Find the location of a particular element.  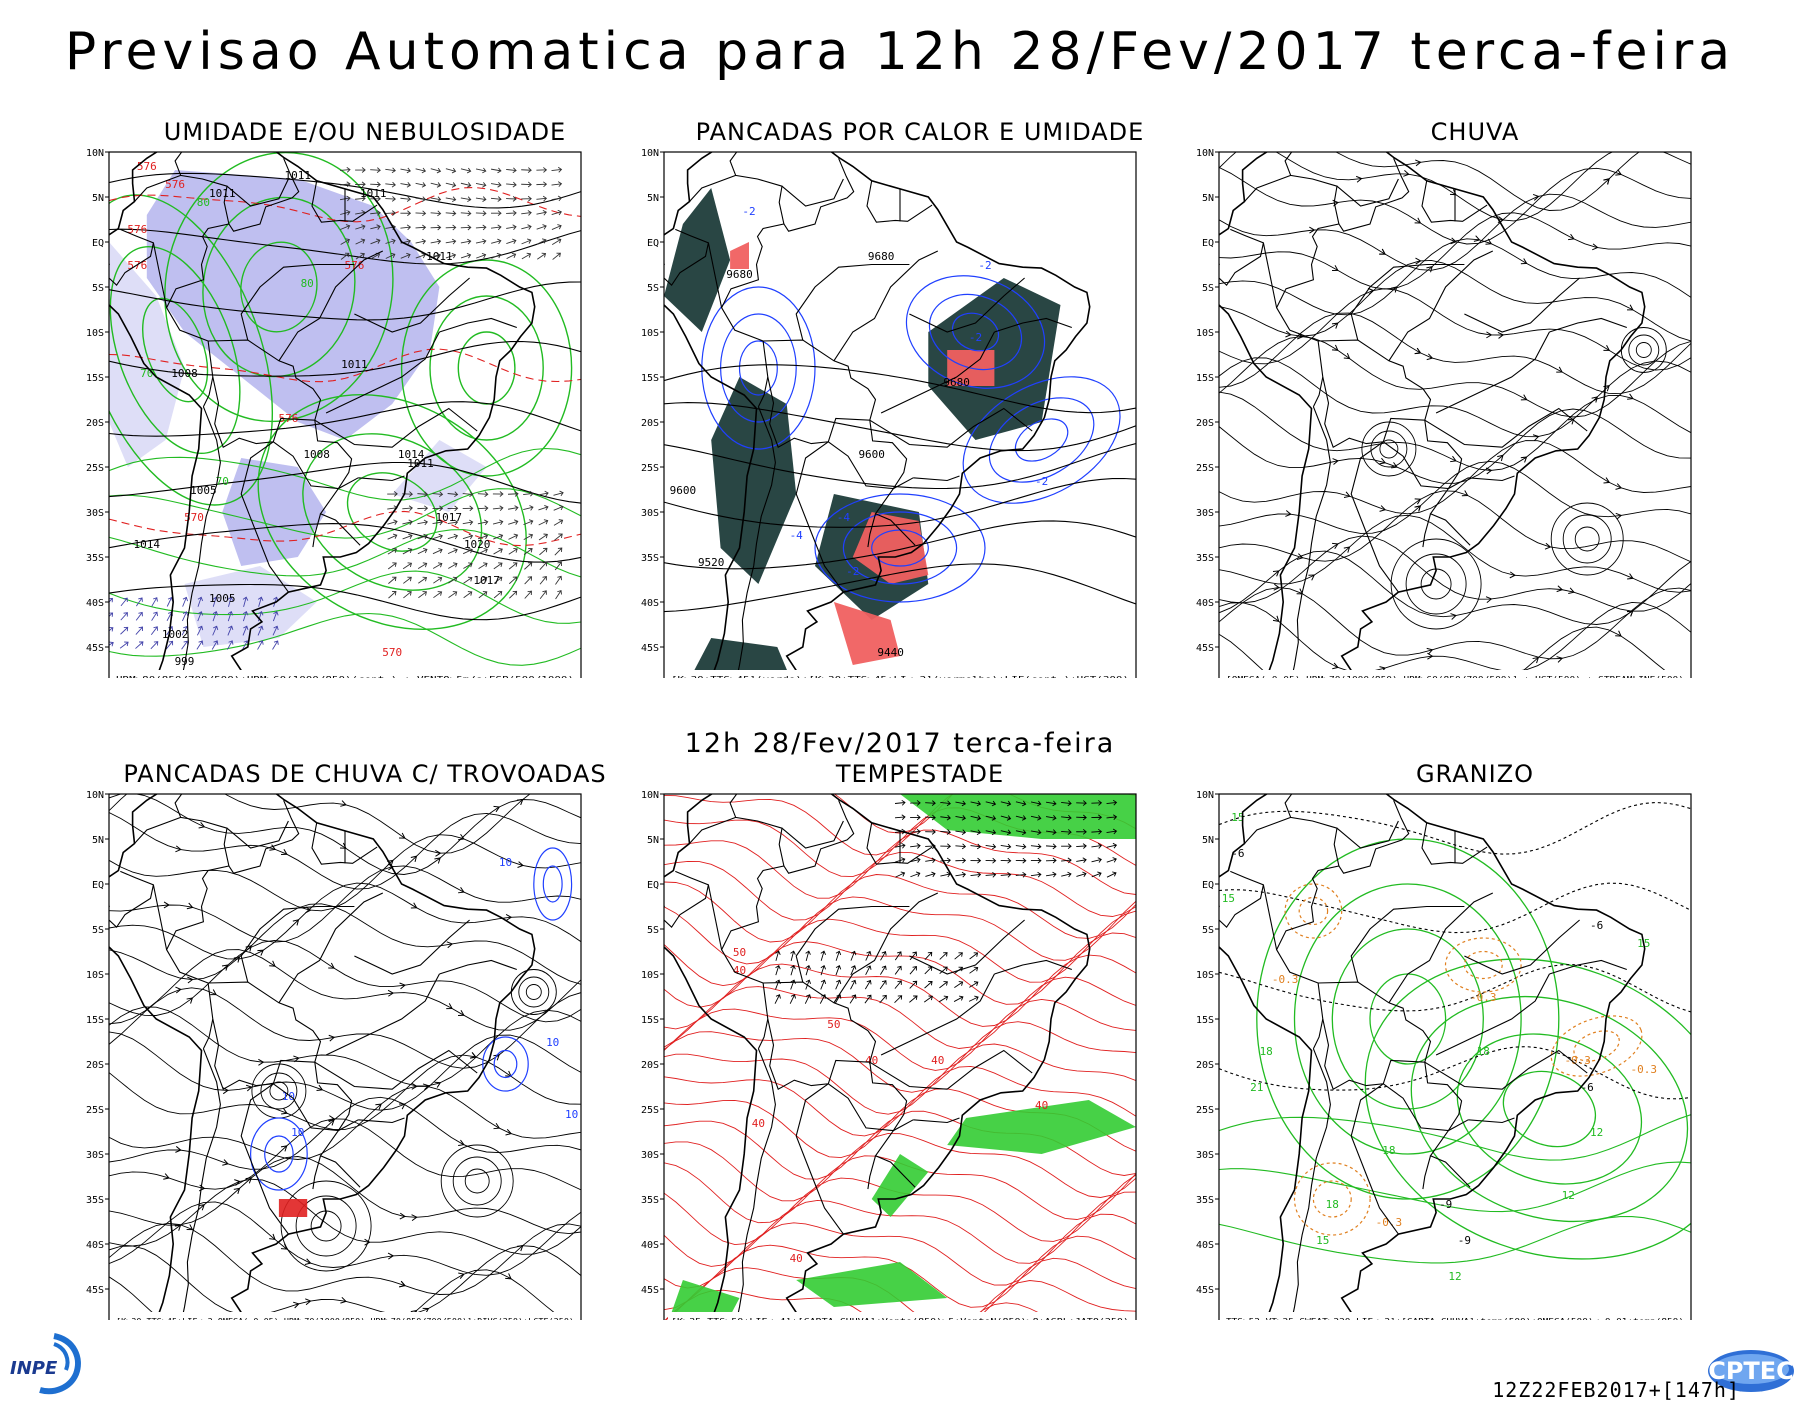

p6-label-20: -0.3 is located at coordinates (1389, 1222).